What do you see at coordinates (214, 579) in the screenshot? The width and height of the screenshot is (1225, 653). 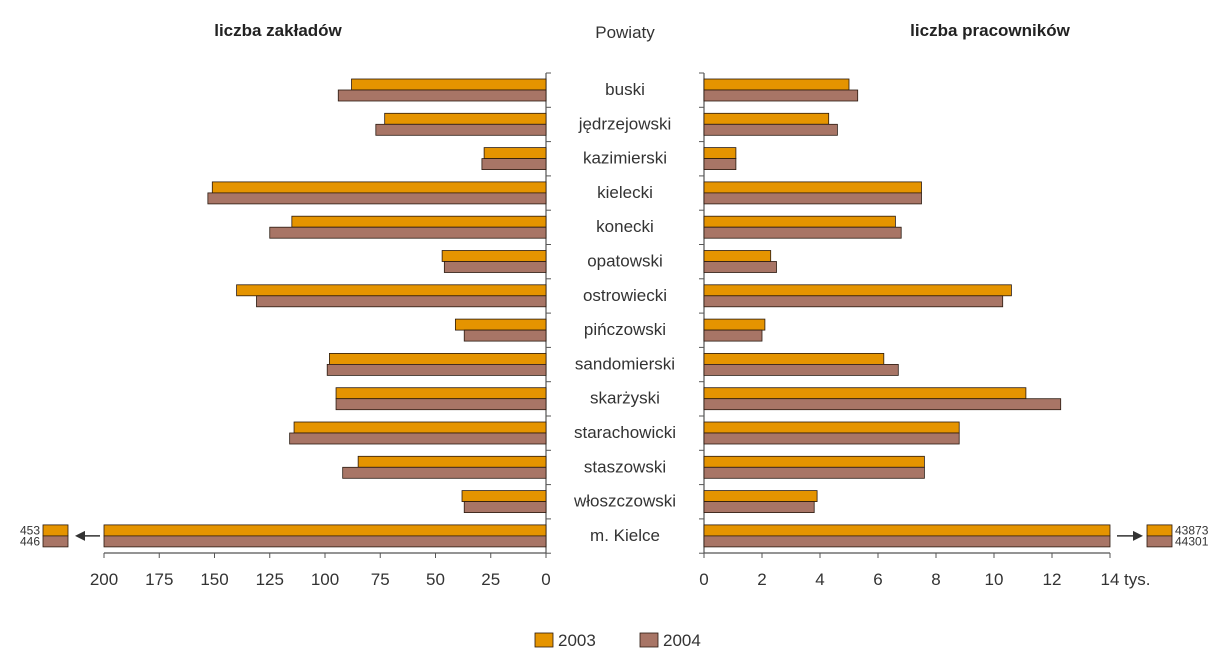 I see `left-tick-label: 150` at bounding box center [214, 579].